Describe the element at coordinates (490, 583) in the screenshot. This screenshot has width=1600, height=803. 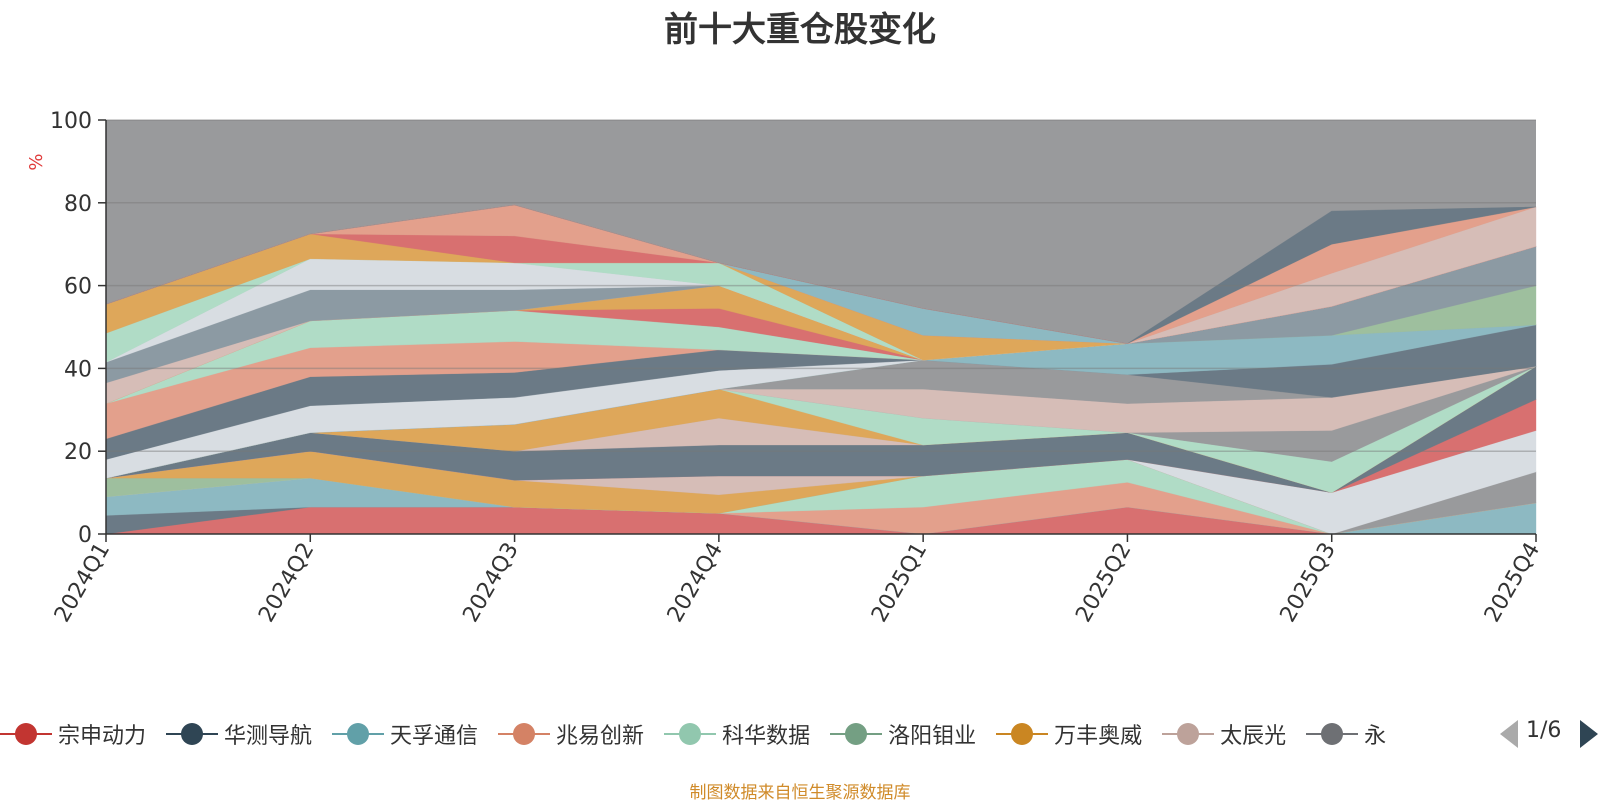
I see `x-tick-label-2024Q3: 2024Q3` at that location.